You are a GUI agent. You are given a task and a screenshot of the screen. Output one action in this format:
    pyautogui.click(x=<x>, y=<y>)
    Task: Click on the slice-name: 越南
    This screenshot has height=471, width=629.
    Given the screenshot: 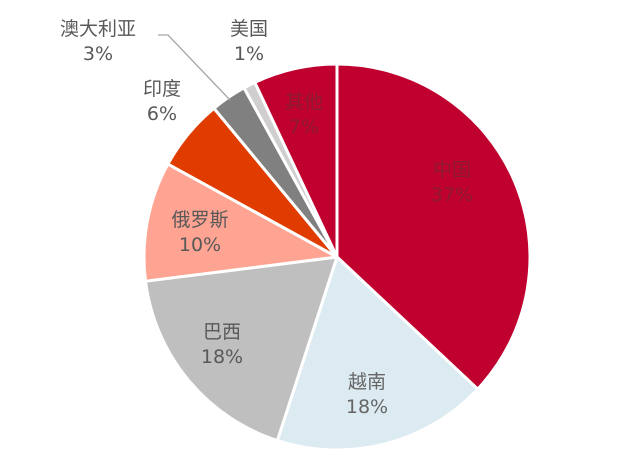 What is the action you would take?
    pyautogui.click(x=367, y=382)
    